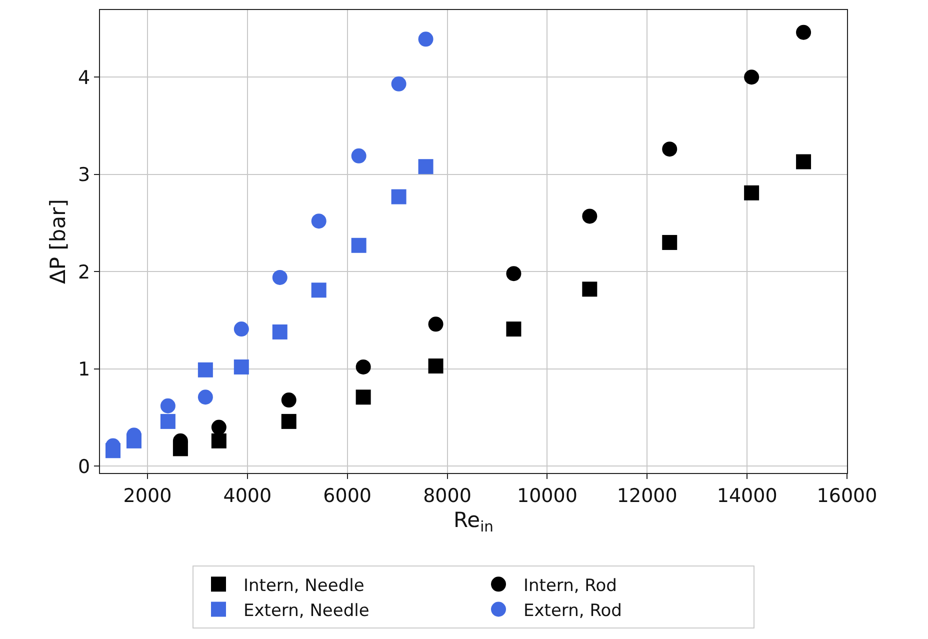 This screenshot has width=928, height=639. Describe the element at coordinates (84, 467) in the screenshot. I see `y-tick-label: 0` at that location.